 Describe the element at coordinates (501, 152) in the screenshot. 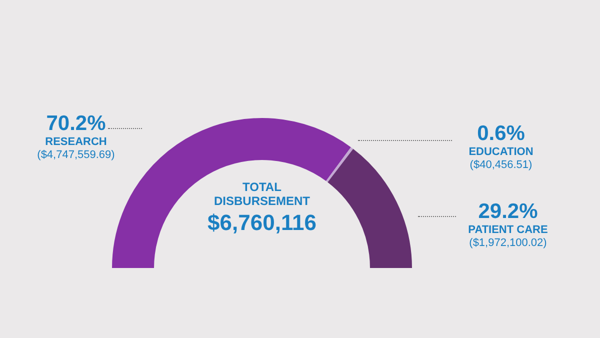

I see `slice-label: EDUCATION` at that location.